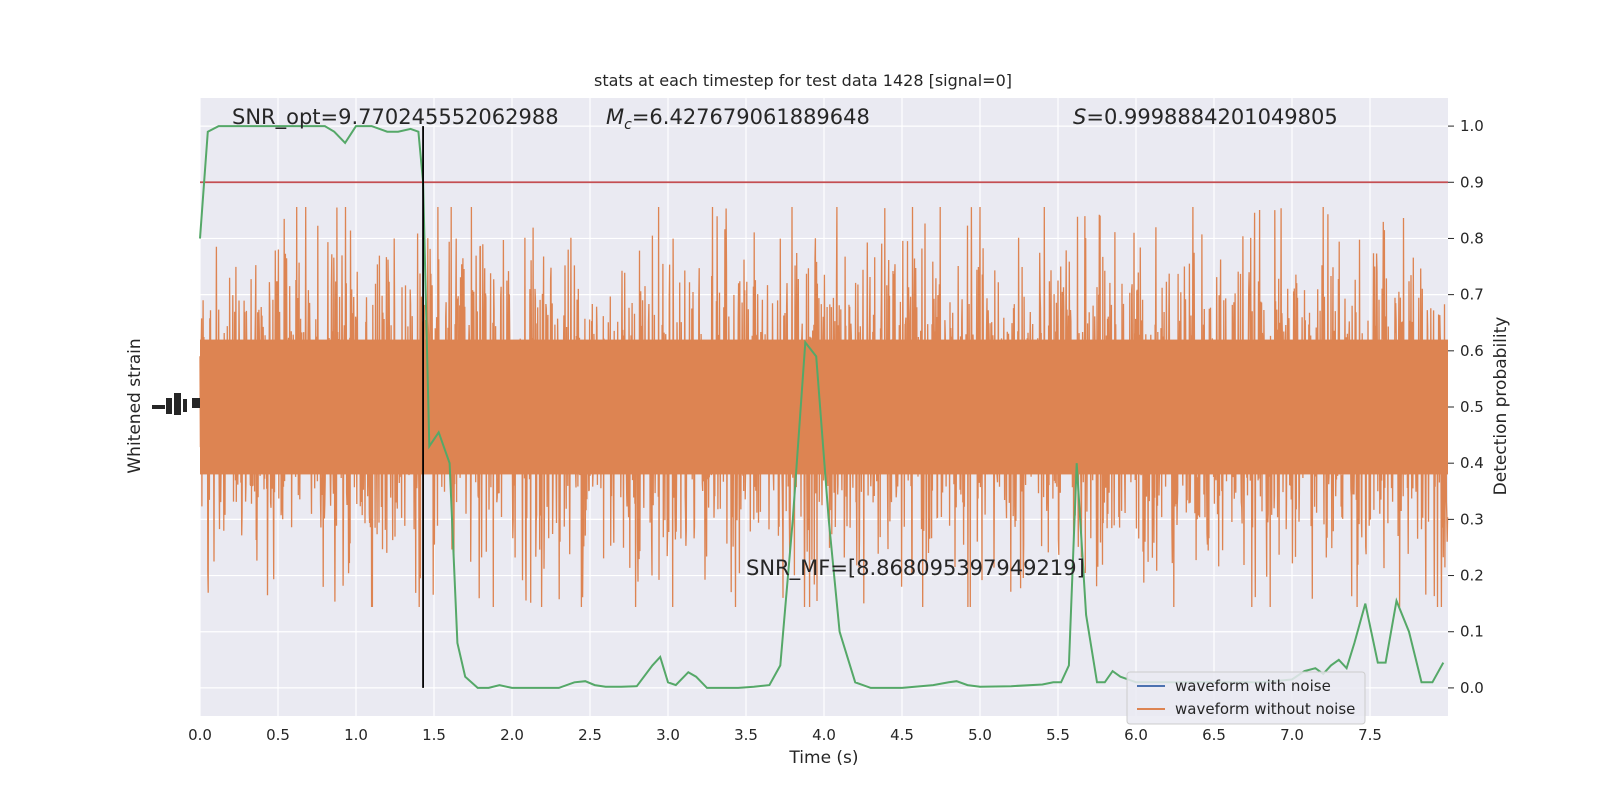  I want to click on left-axis-tick-marks, so click(176, 404).